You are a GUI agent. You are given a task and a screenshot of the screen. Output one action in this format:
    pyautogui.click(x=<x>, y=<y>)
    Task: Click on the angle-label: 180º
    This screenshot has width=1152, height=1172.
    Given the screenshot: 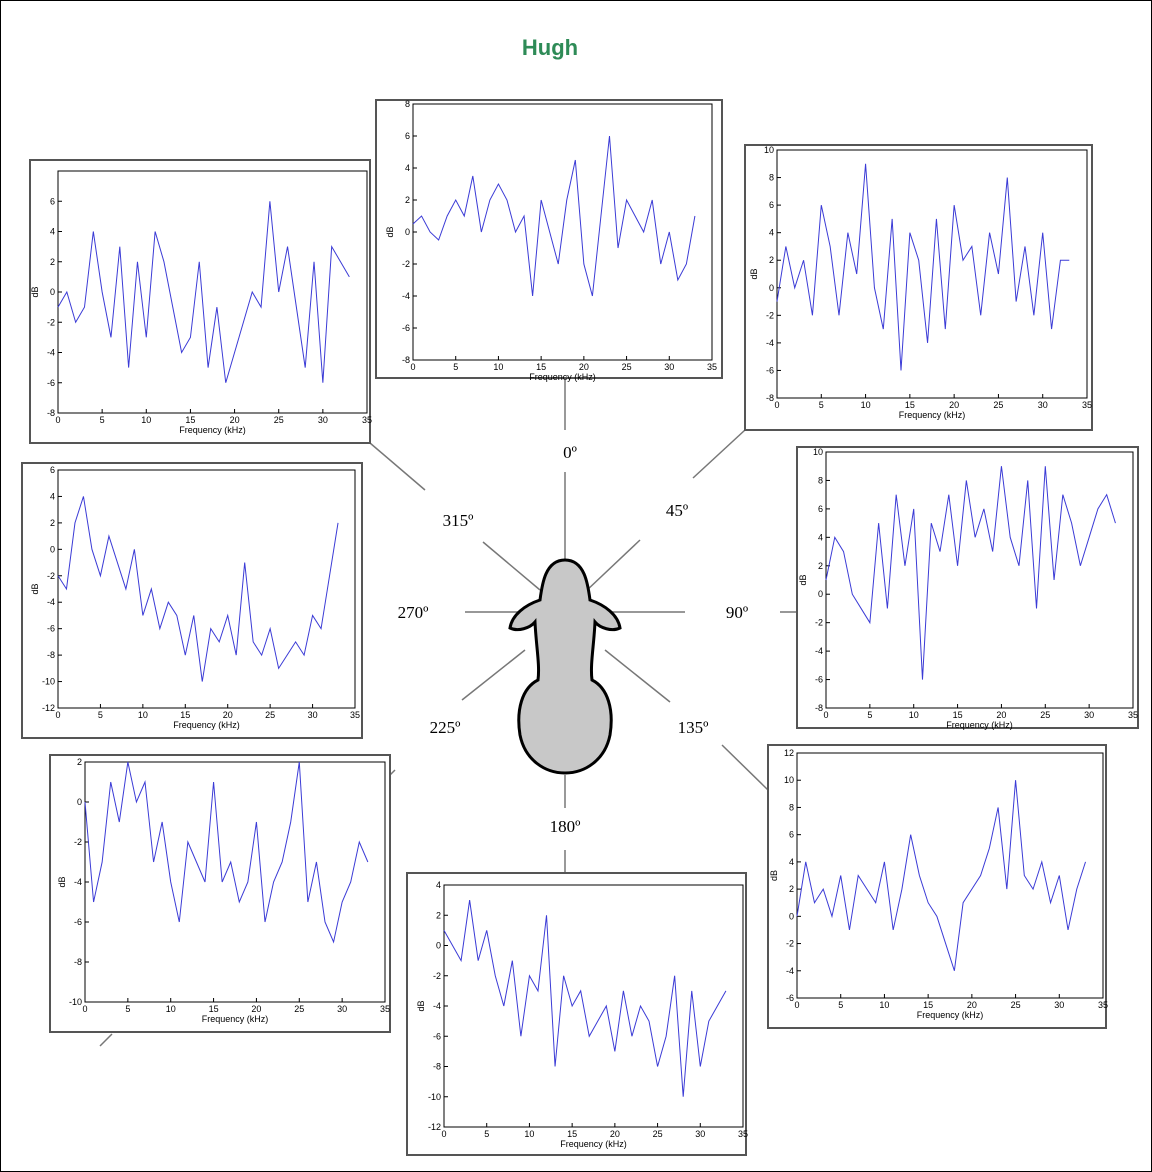 What is the action you would take?
    pyautogui.click(x=565, y=826)
    